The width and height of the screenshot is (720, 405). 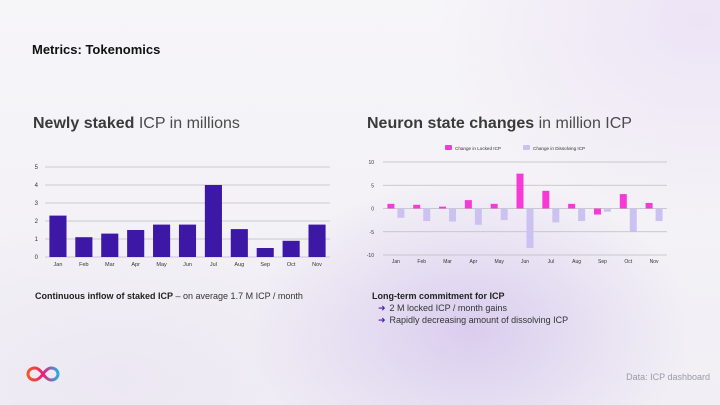 I want to click on data-source-note: Data: ICP dashboard, so click(x=668, y=377).